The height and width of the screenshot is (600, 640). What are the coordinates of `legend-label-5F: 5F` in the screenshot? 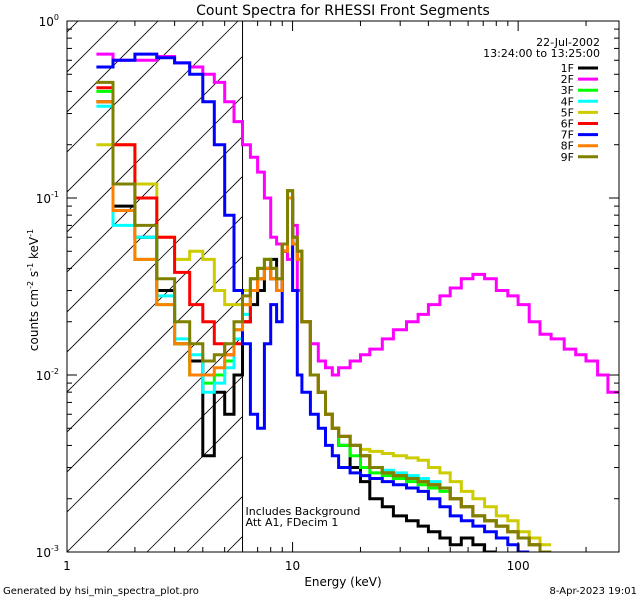 It's located at (567, 112).